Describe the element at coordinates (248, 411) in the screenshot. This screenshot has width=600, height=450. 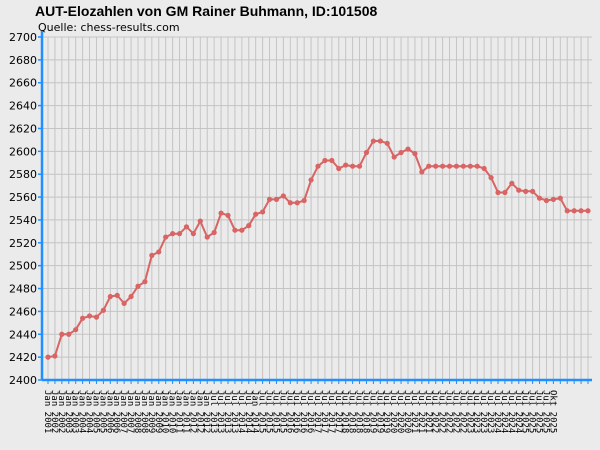
I see `x-tick-label: Jul 2014` at that location.